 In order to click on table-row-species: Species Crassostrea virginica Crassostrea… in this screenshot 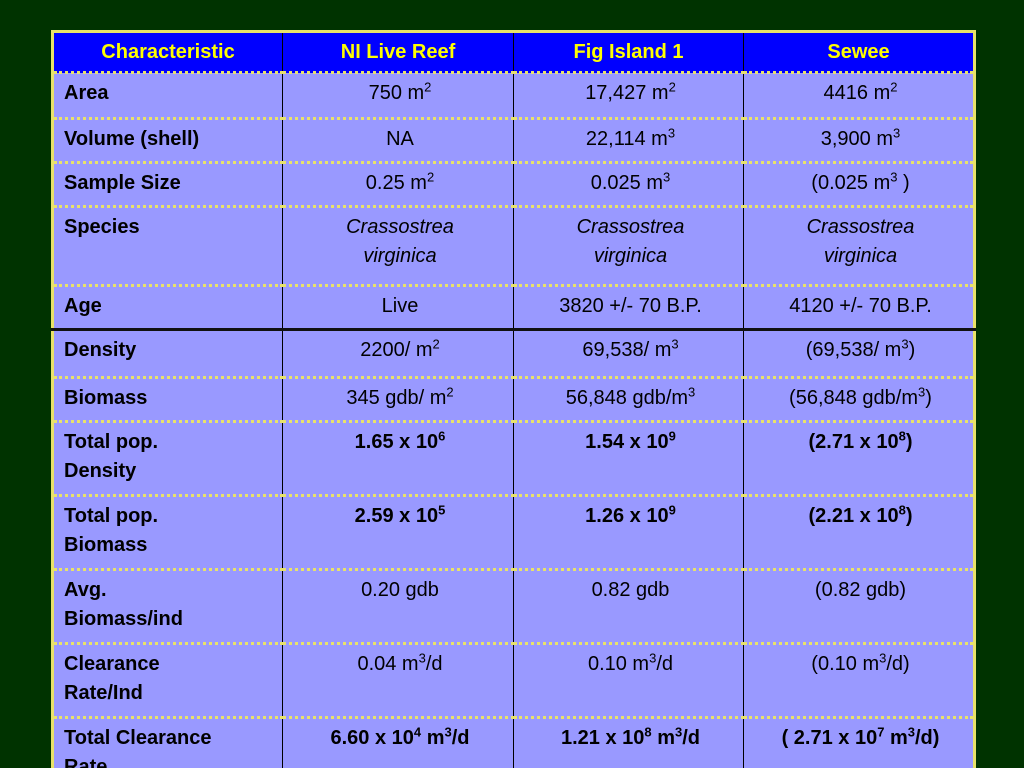, I will do `click(513, 246)`.